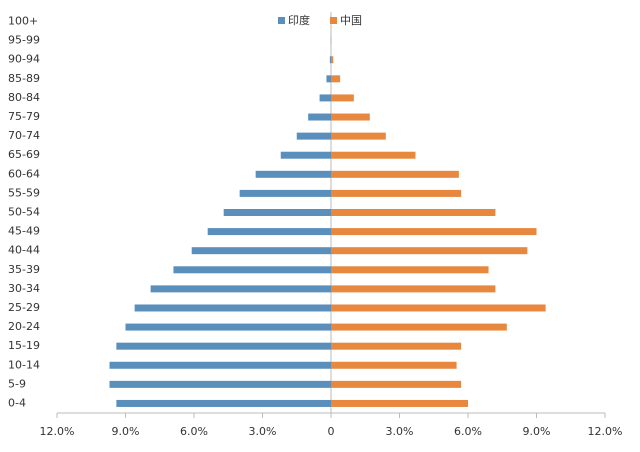 The height and width of the screenshot is (452, 640). I want to click on y-tick-label: 65-69, so click(24, 154).